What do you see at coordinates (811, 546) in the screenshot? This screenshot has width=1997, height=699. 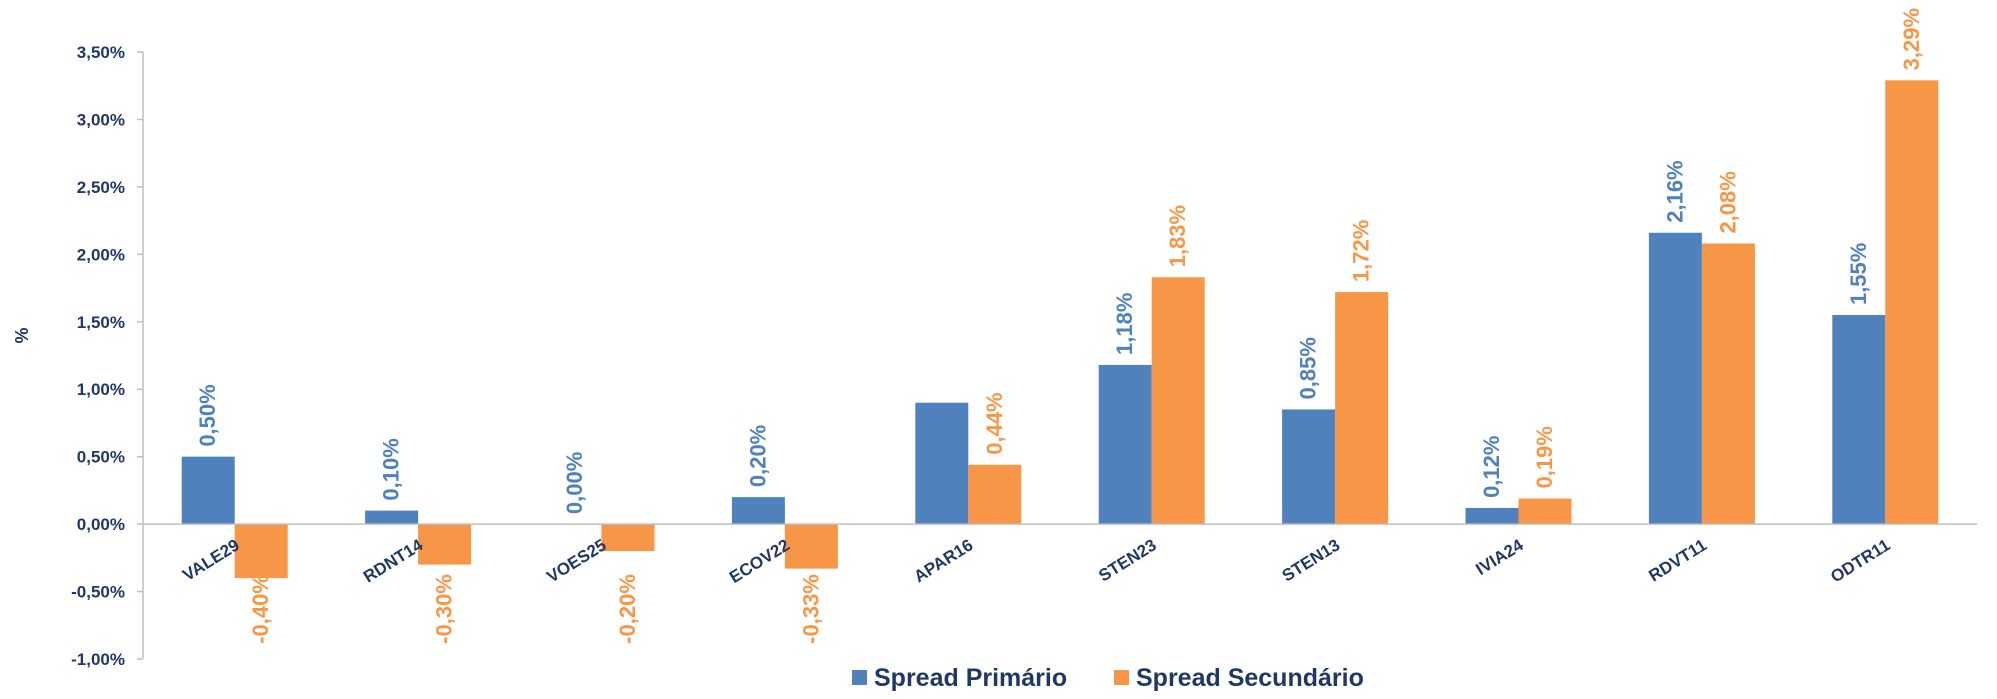 I see `bar-spread-secundario-ecov22` at bounding box center [811, 546].